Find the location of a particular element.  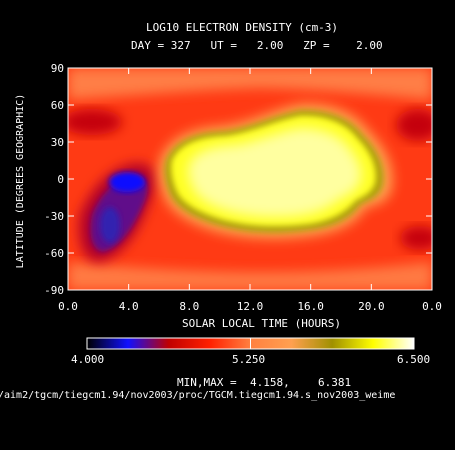

y-tick-label: -90 is located at coordinates (54, 290).